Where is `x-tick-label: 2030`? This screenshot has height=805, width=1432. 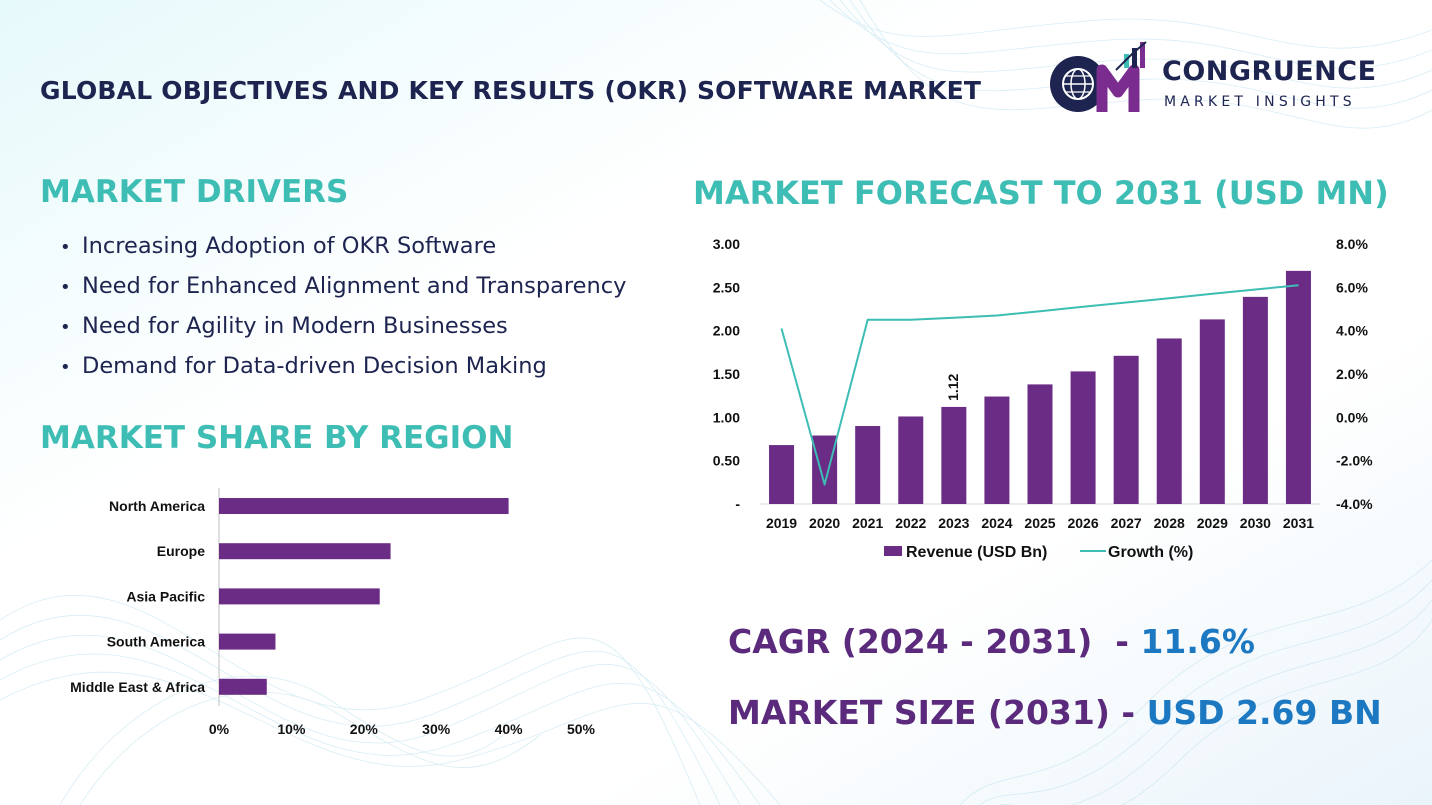 x-tick-label: 2030 is located at coordinates (1255, 523).